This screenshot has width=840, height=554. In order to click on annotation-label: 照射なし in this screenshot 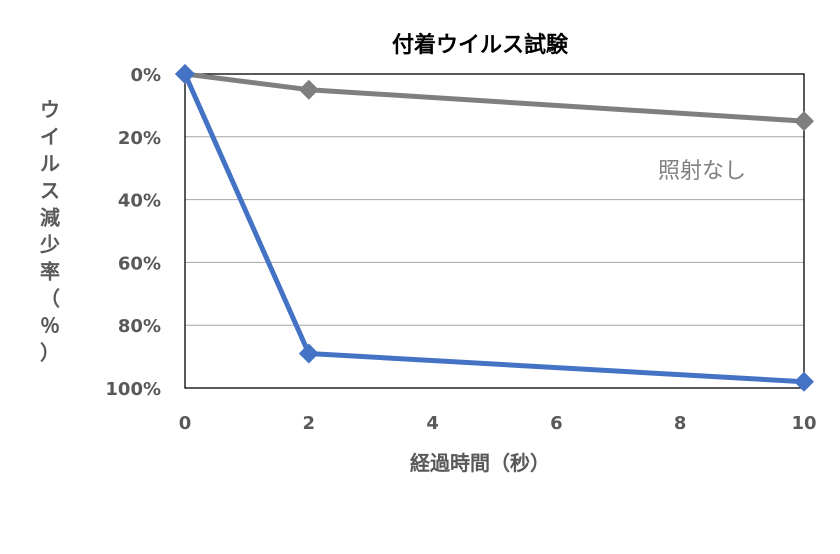, I will do `click(702, 171)`.